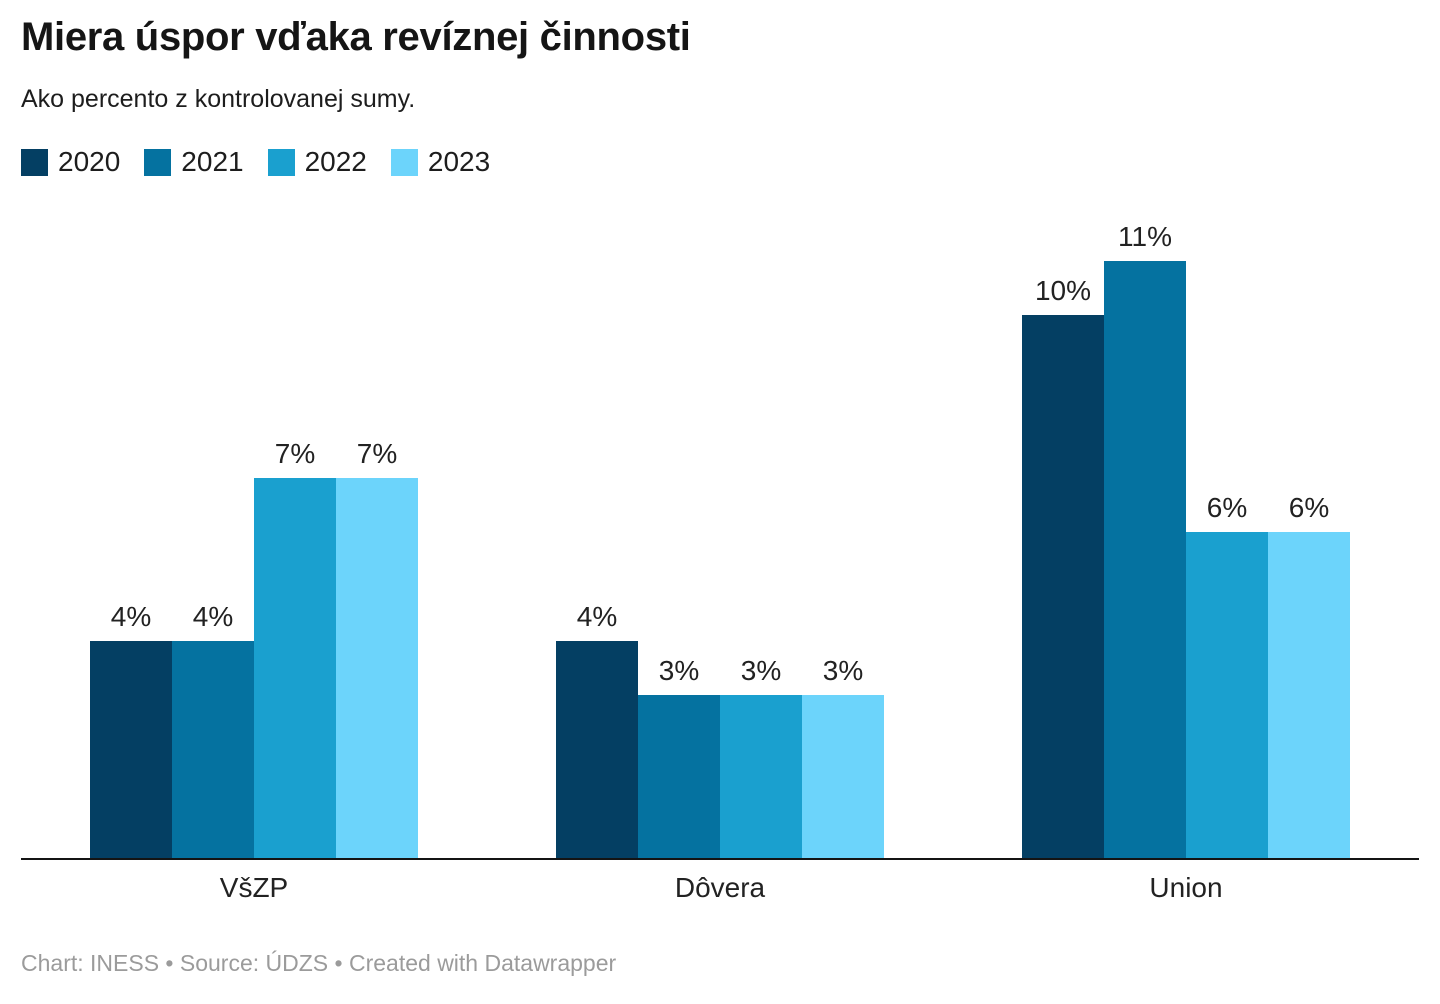 Image resolution: width=1440 pixels, height=1004 pixels. I want to click on bar-cell: 10%, so click(1063, 566).